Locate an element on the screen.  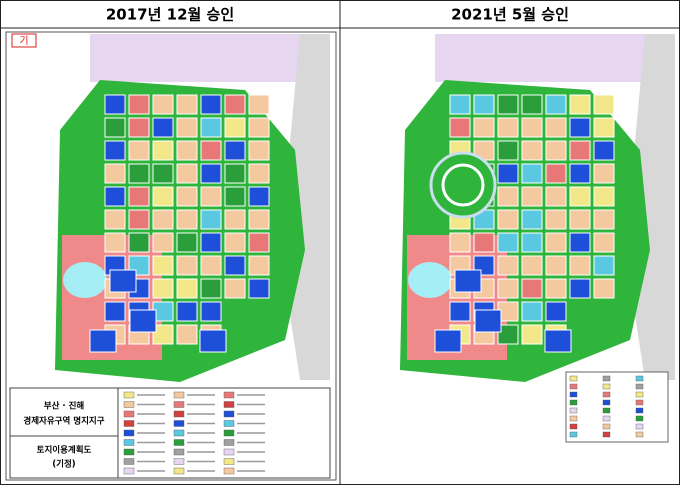
legend-box is located at coordinates (617, 407).